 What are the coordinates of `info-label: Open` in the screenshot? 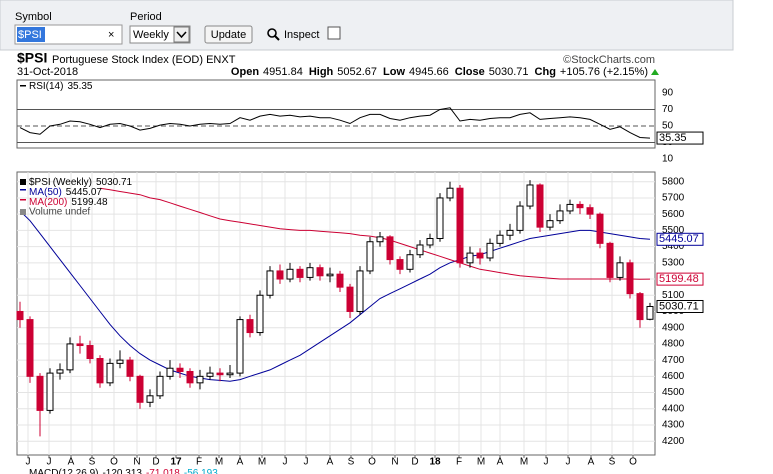 It's located at (245, 72).